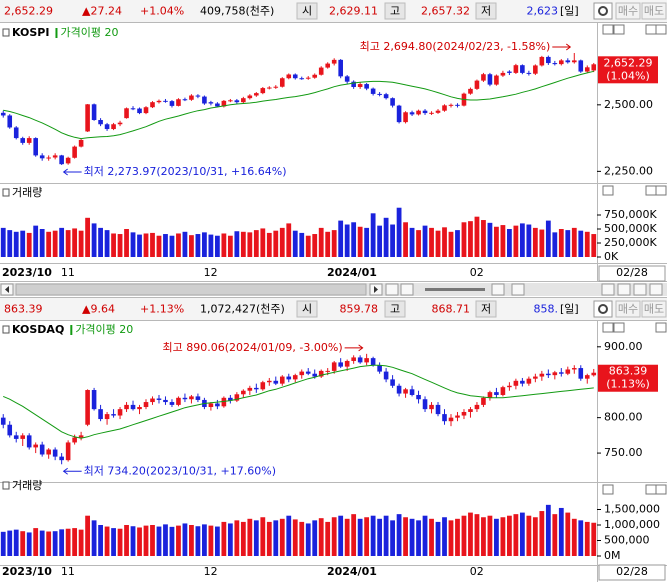  What do you see at coordinates (455, 289) in the screenshot?
I see `zoom-slider` at bounding box center [455, 289].